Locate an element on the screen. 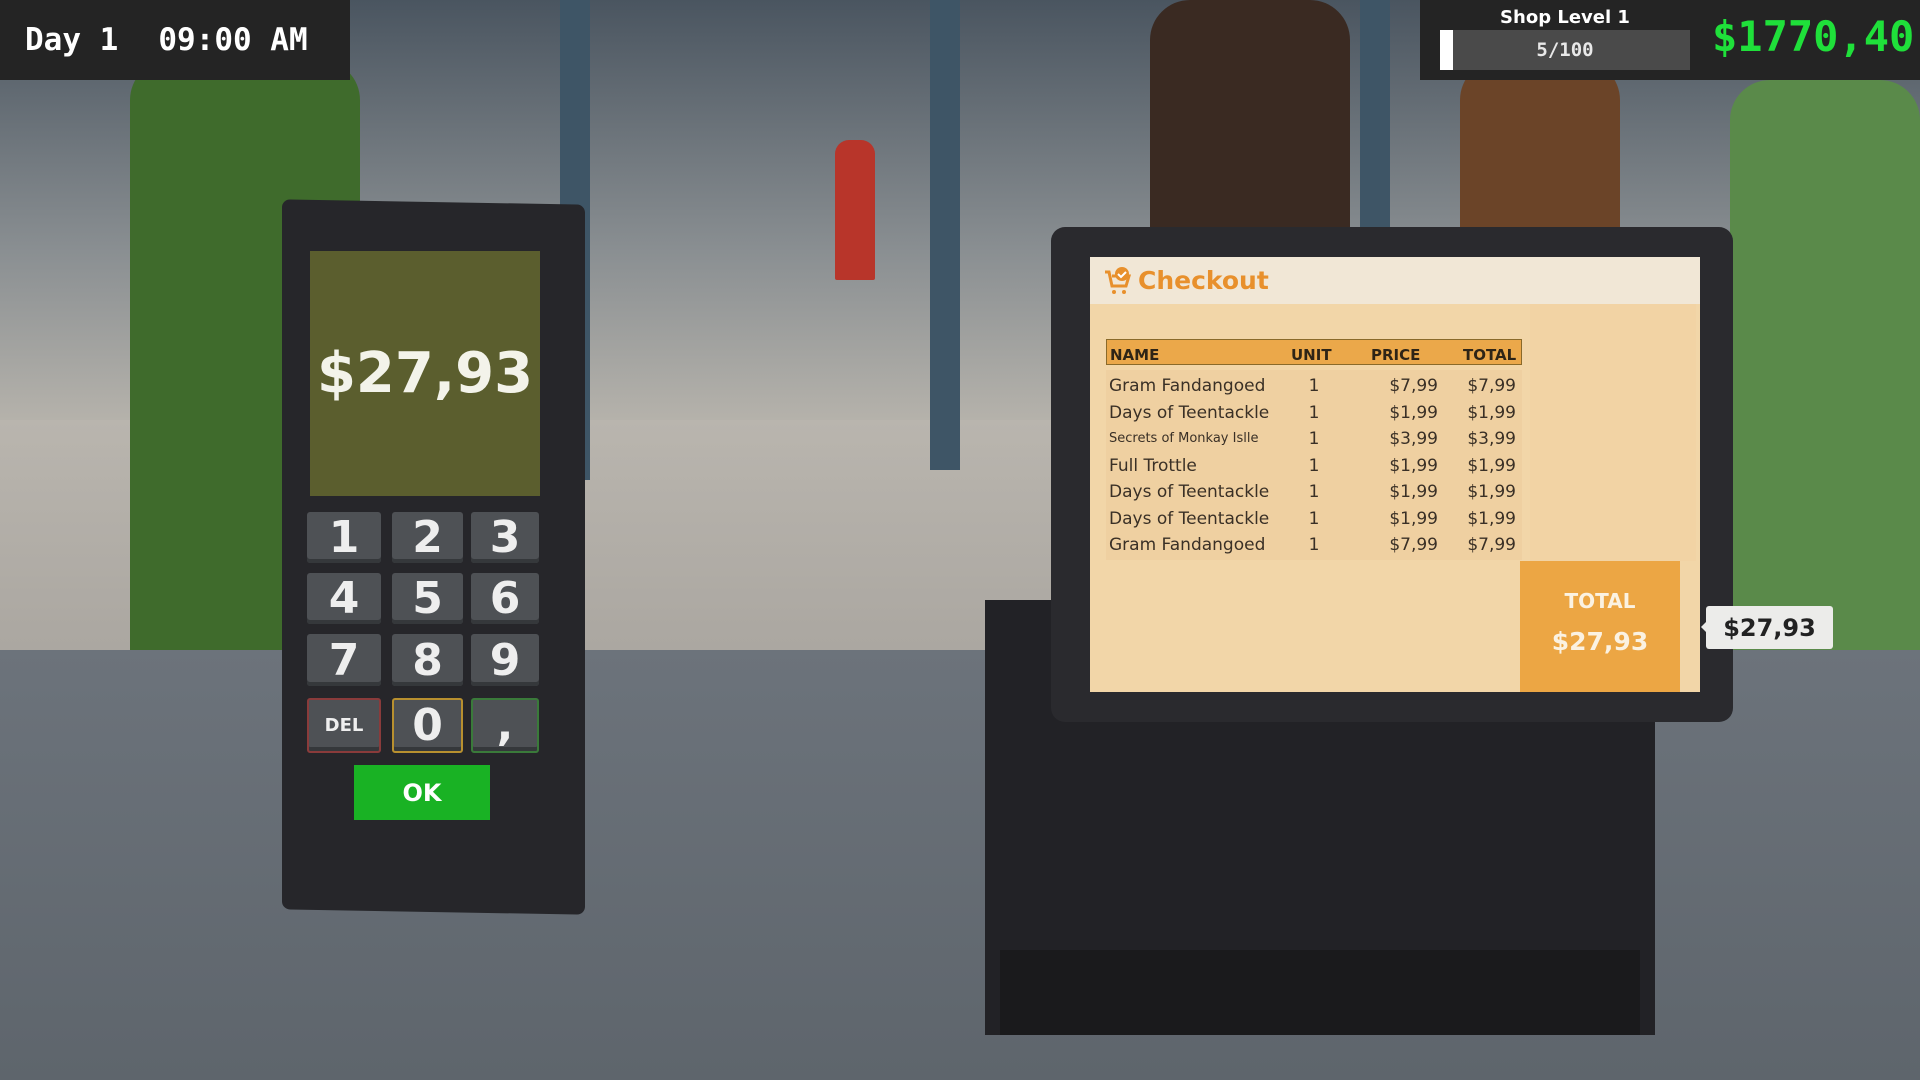 Image resolution: width=1920 pixels, height=1080 pixels. key-6-button: 6 is located at coordinates (505, 598).